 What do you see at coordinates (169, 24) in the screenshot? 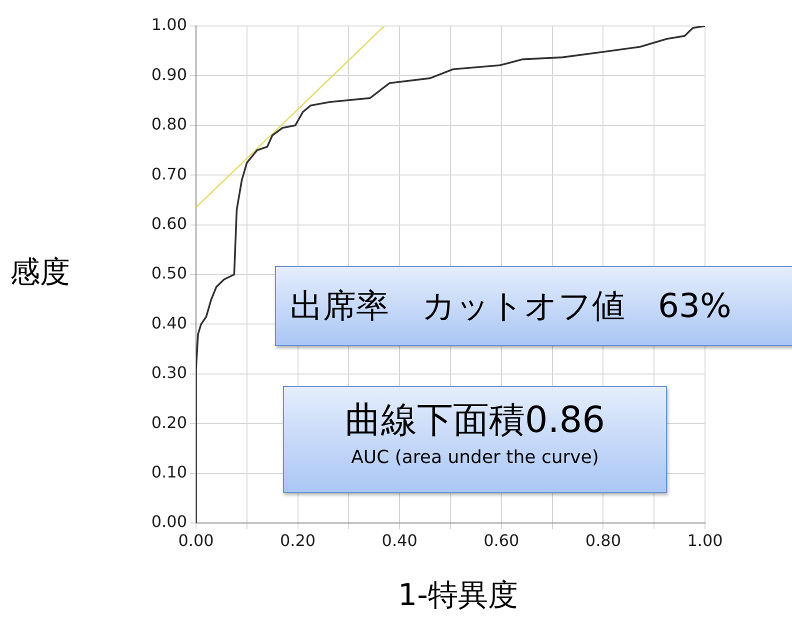
I see `y-tick-label: 1.00` at bounding box center [169, 24].